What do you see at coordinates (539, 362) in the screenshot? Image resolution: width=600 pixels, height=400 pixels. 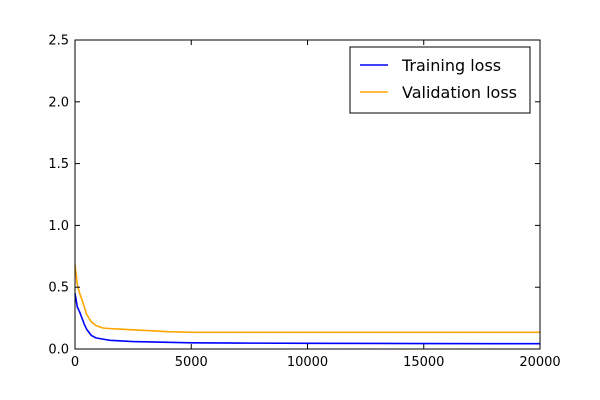 I see `x-tick-label: 20000` at bounding box center [539, 362].